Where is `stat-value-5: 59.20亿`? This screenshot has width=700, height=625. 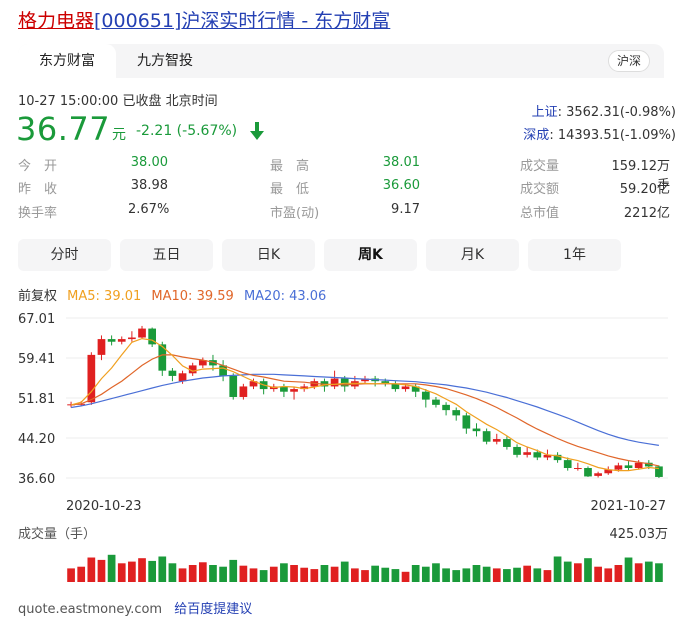 stat-value-5: 59.20亿 is located at coordinates (644, 189).